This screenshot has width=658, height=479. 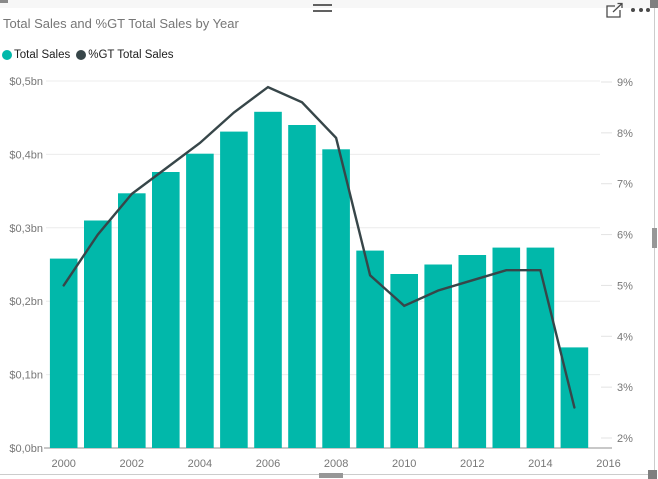 What do you see at coordinates (540, 464) in the screenshot?
I see `x-axis-tick-label: 2014` at bounding box center [540, 464].